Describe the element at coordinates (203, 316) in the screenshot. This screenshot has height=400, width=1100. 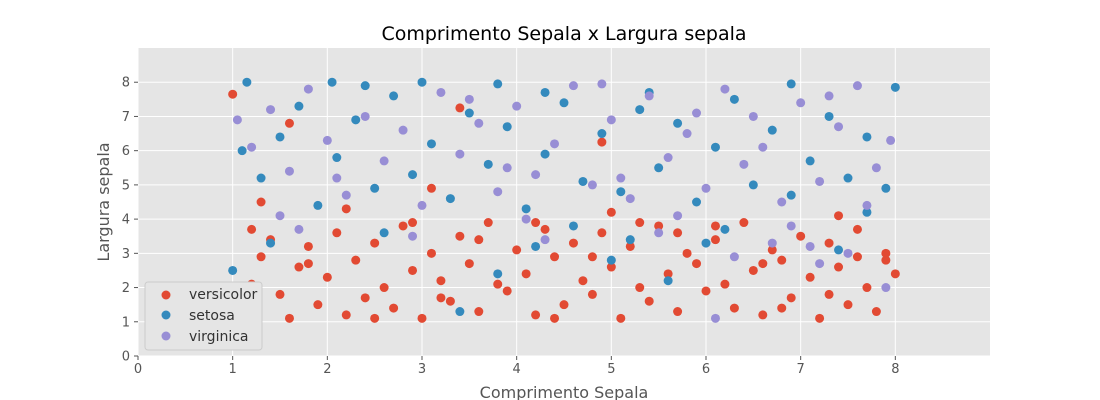
I see `legend-box` at that location.